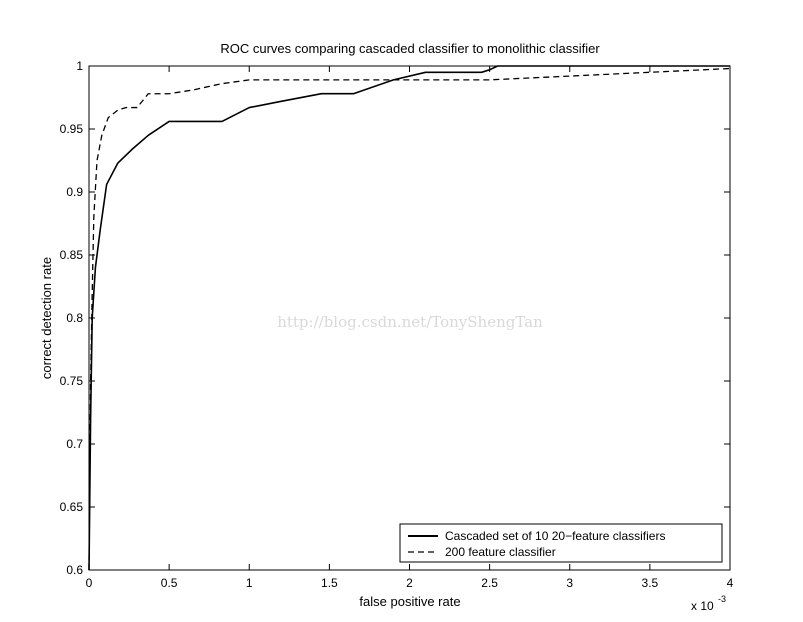 Image resolution: width=803 pixels, height=622 pixels. What do you see at coordinates (569, 583) in the screenshot?
I see `x-tick-label: 3` at bounding box center [569, 583].